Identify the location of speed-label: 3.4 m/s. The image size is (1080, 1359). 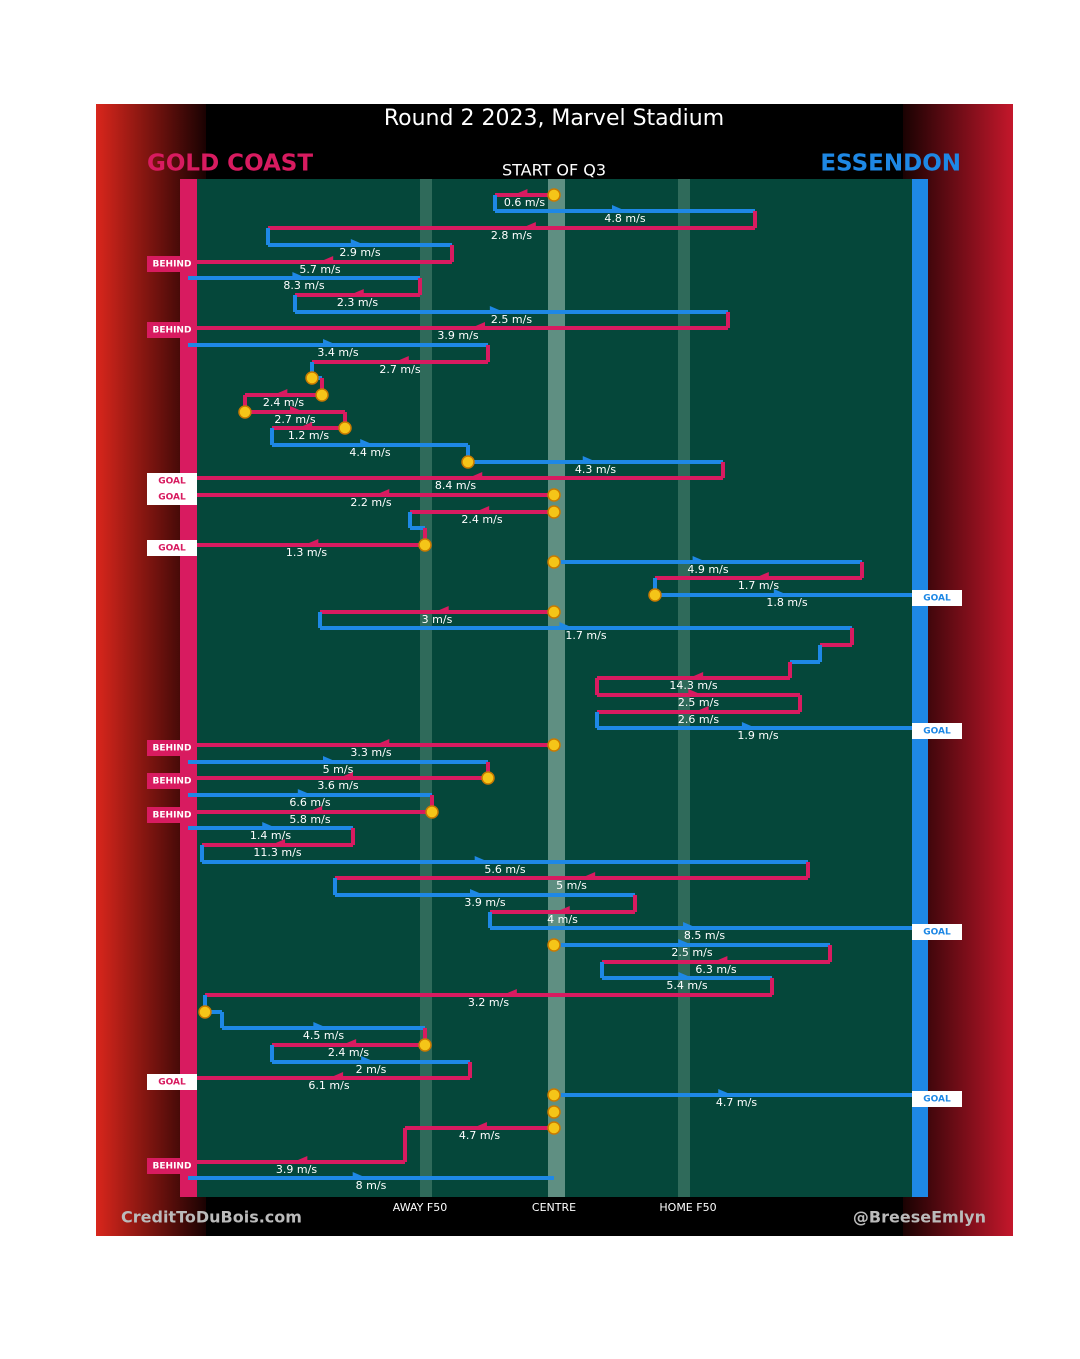
(337, 352).